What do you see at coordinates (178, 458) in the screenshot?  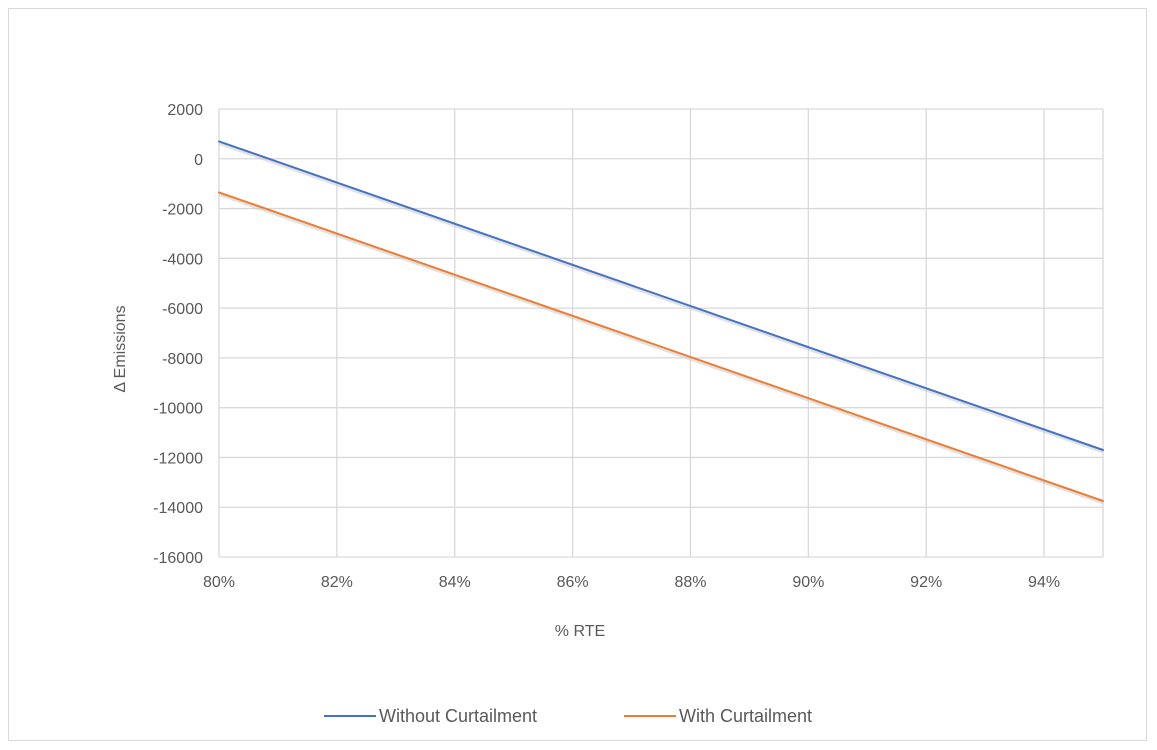 I see `y-tick-label: -12000` at bounding box center [178, 458].